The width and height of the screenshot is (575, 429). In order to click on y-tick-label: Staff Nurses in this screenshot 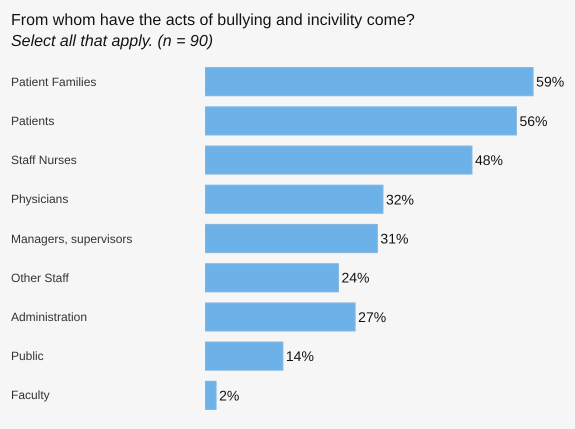, I will do `click(44, 160)`.